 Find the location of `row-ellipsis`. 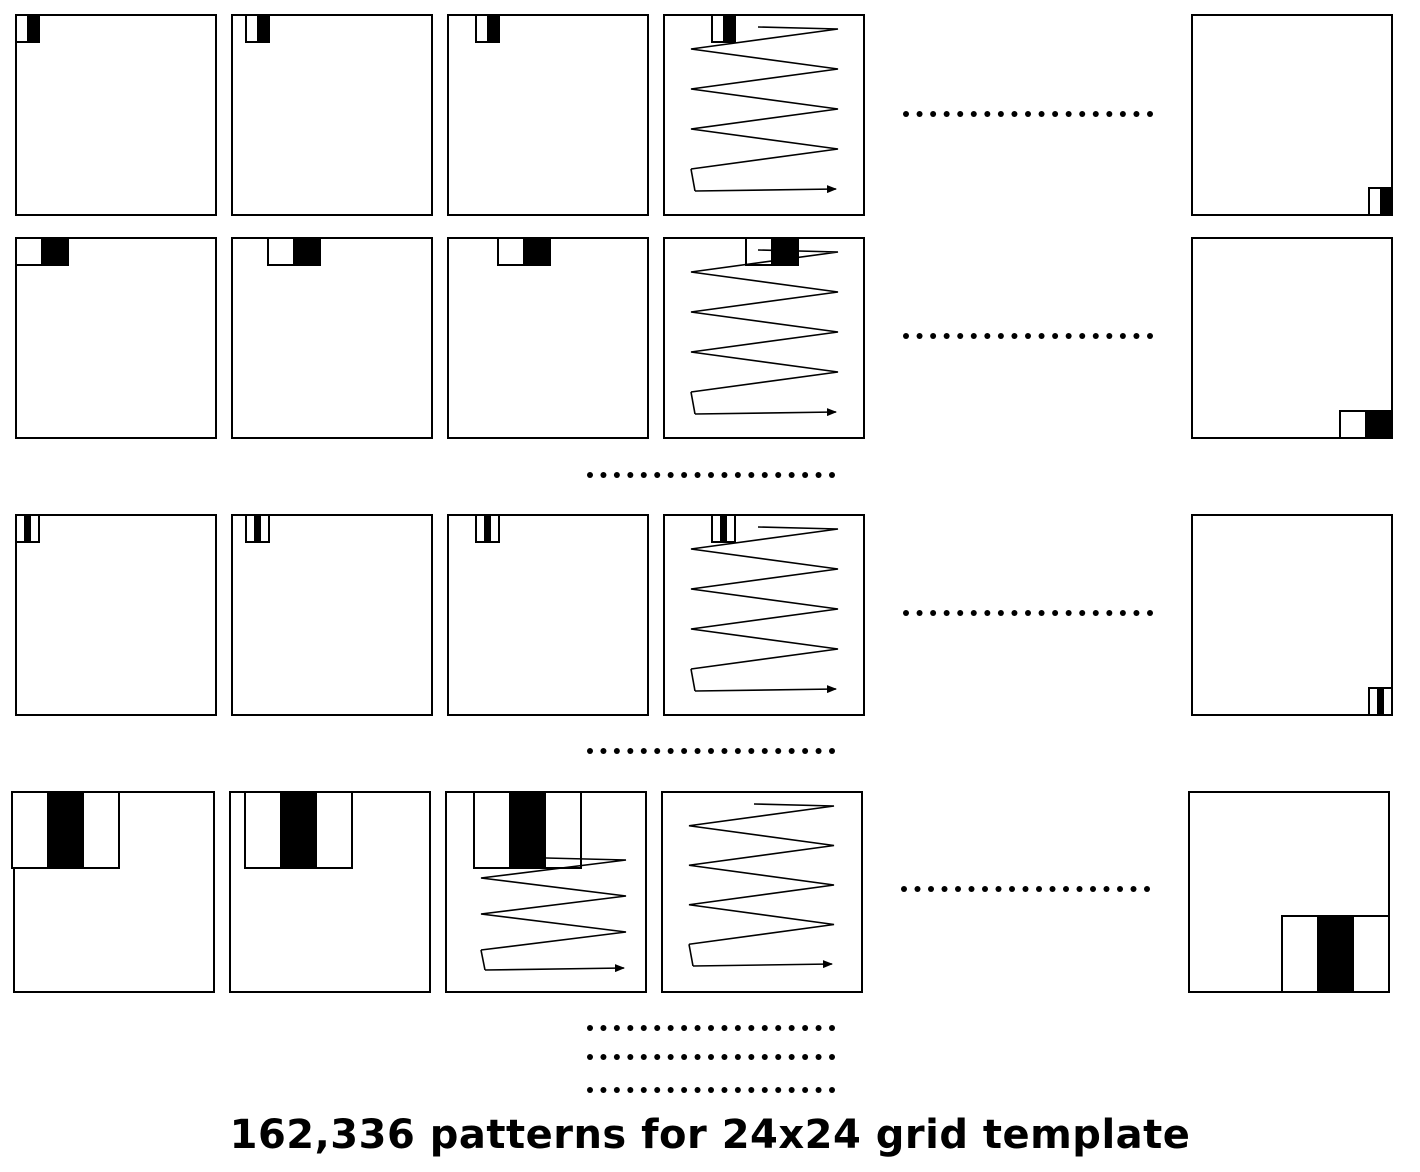

row-ellipsis is located at coordinates (1028, 613).